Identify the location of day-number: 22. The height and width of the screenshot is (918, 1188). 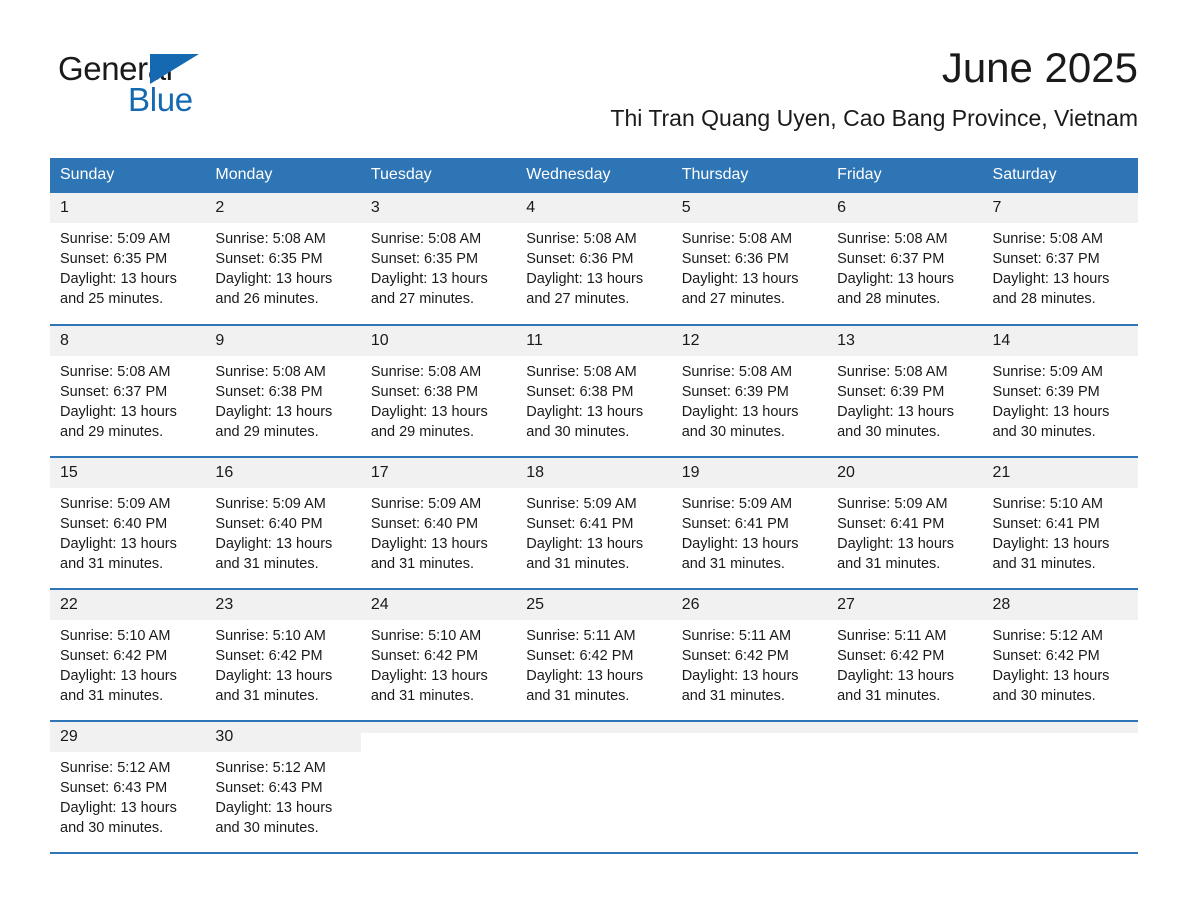
(128, 605).